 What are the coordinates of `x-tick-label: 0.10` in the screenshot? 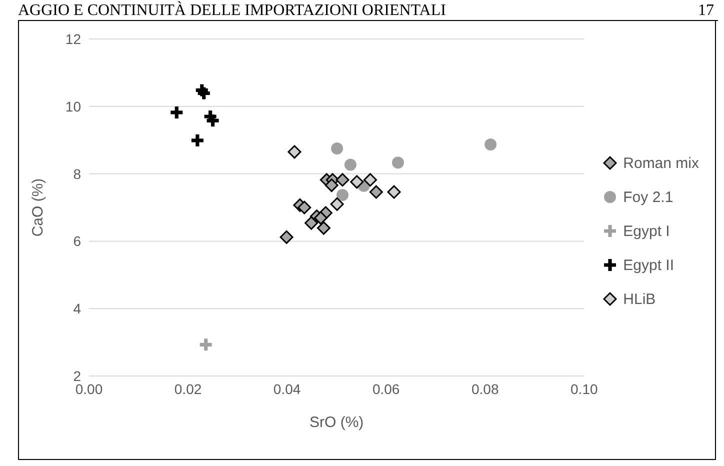 It's located at (584, 388).